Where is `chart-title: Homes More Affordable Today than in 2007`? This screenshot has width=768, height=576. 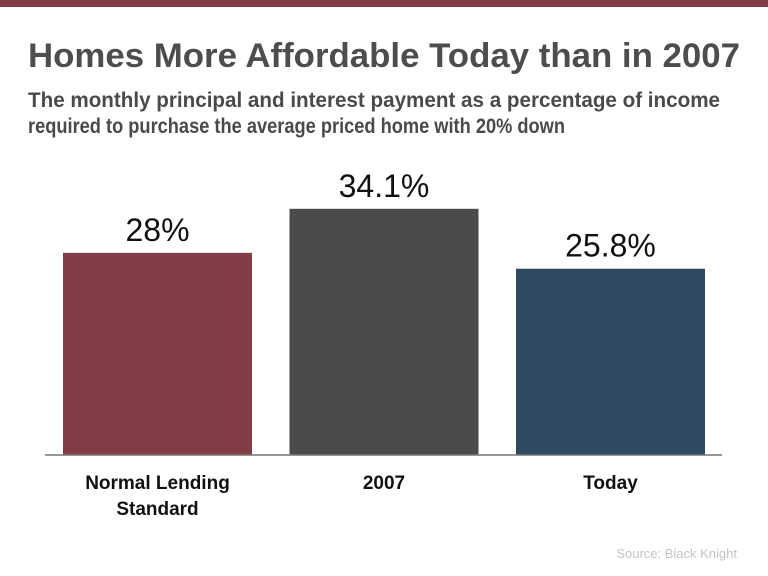
chart-title: Homes More Affordable Today than in 2007 is located at coordinates (384, 56).